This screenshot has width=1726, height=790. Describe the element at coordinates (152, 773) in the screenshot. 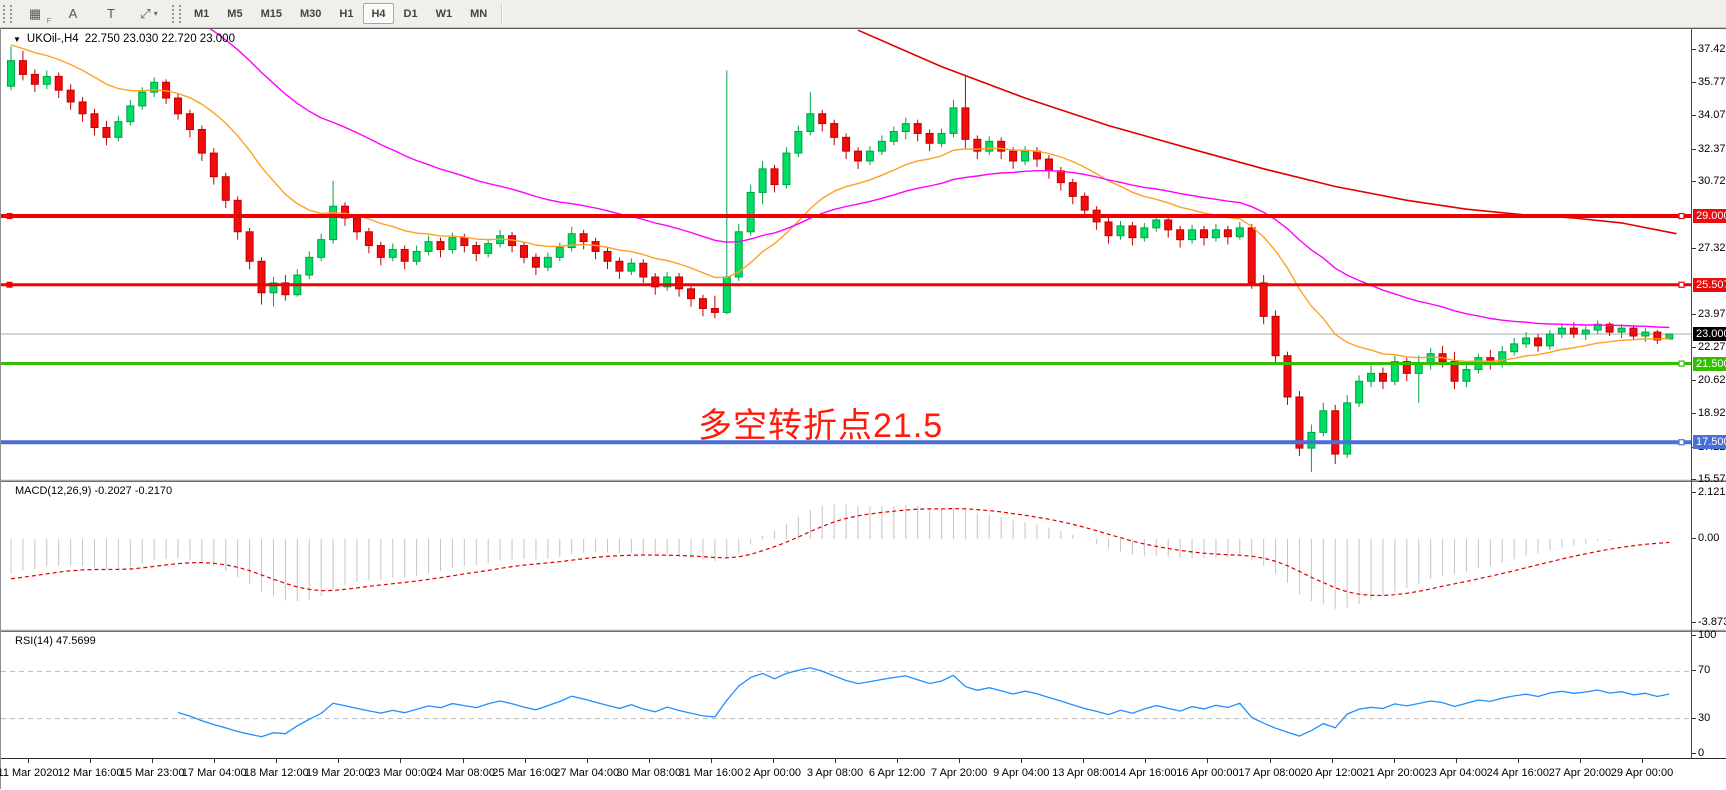

I see `time-axis-label: 15 Mar 23:00` at that location.